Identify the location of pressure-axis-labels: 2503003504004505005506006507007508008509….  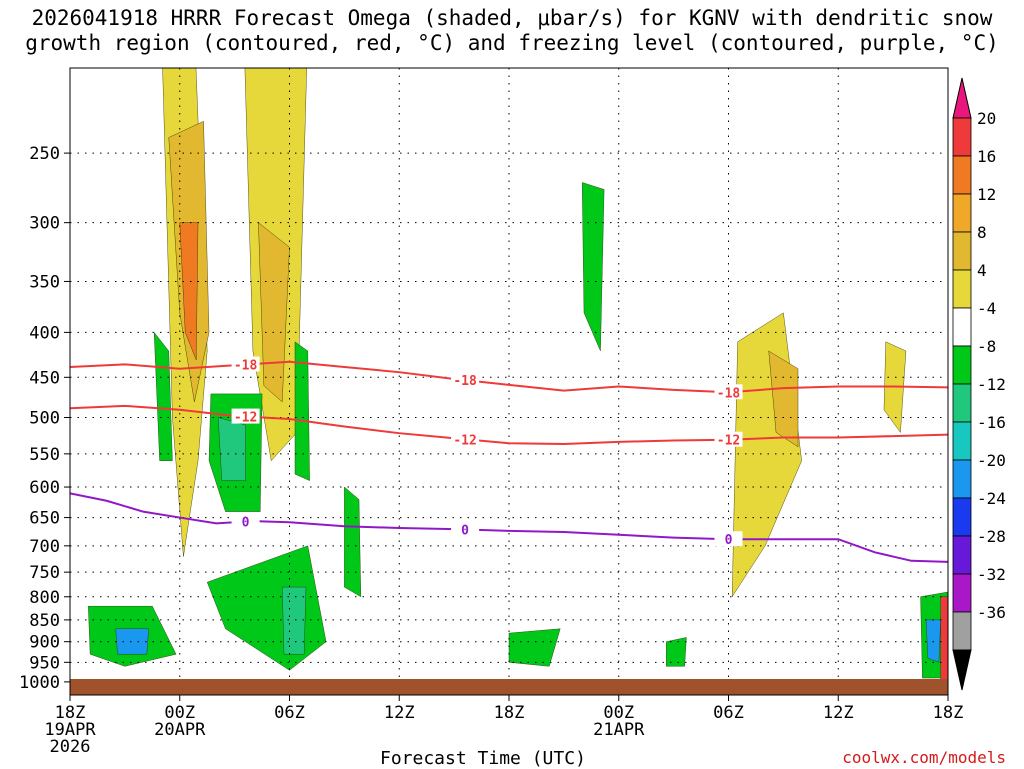
(44, 418).